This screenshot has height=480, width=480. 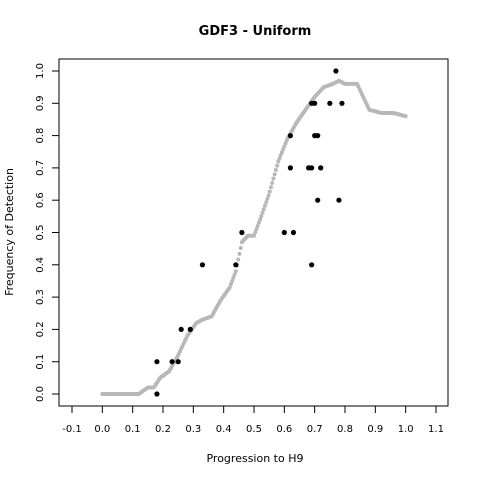 I want to click on x-tick-label: 0.2, so click(x=163, y=429).